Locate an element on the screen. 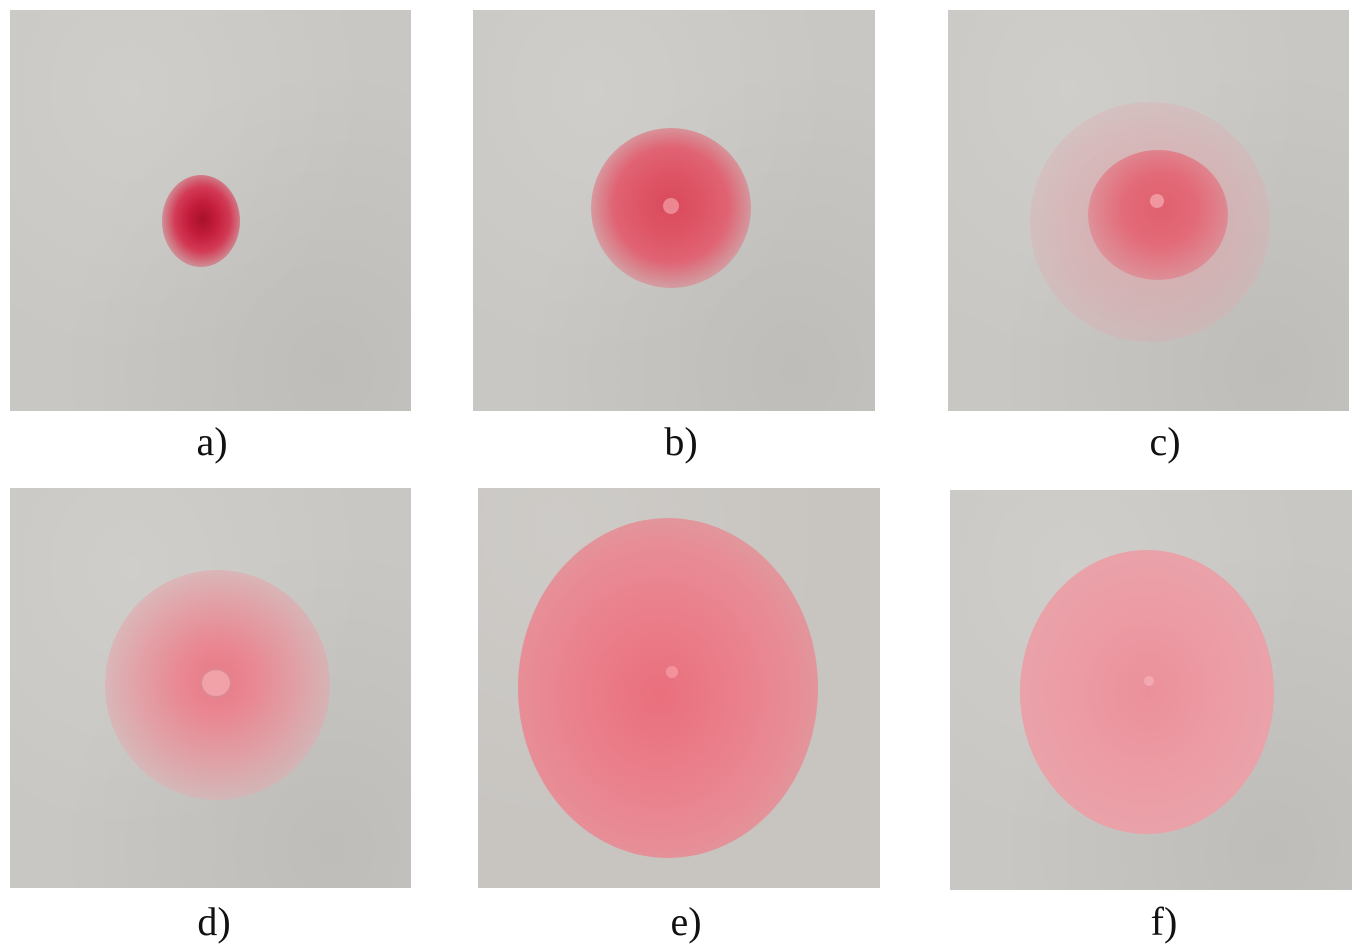 The width and height of the screenshot is (1356, 945). dye-spot-e is located at coordinates (668, 688).